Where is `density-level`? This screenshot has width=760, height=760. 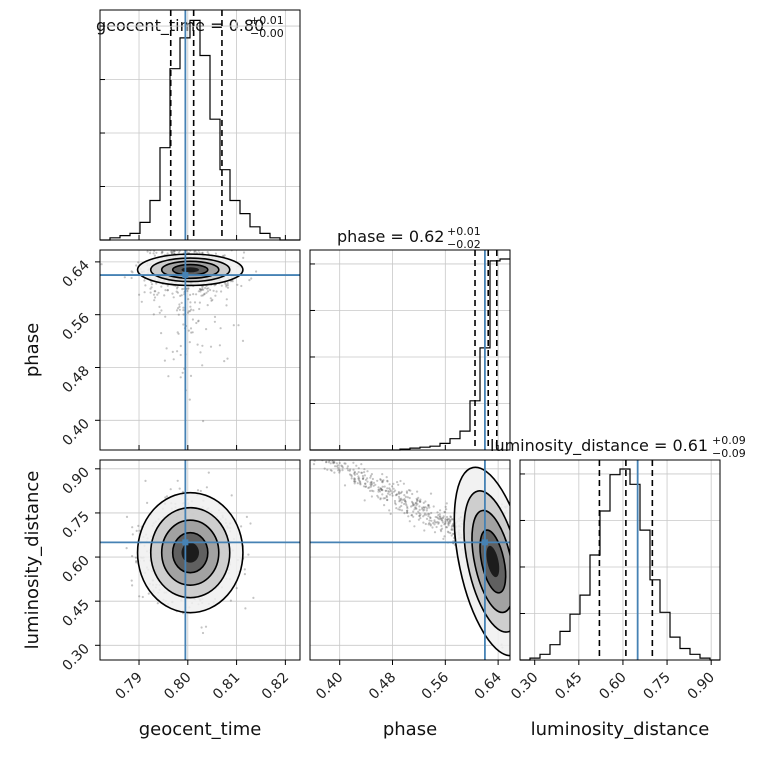 density-level is located at coordinates (190, 552).